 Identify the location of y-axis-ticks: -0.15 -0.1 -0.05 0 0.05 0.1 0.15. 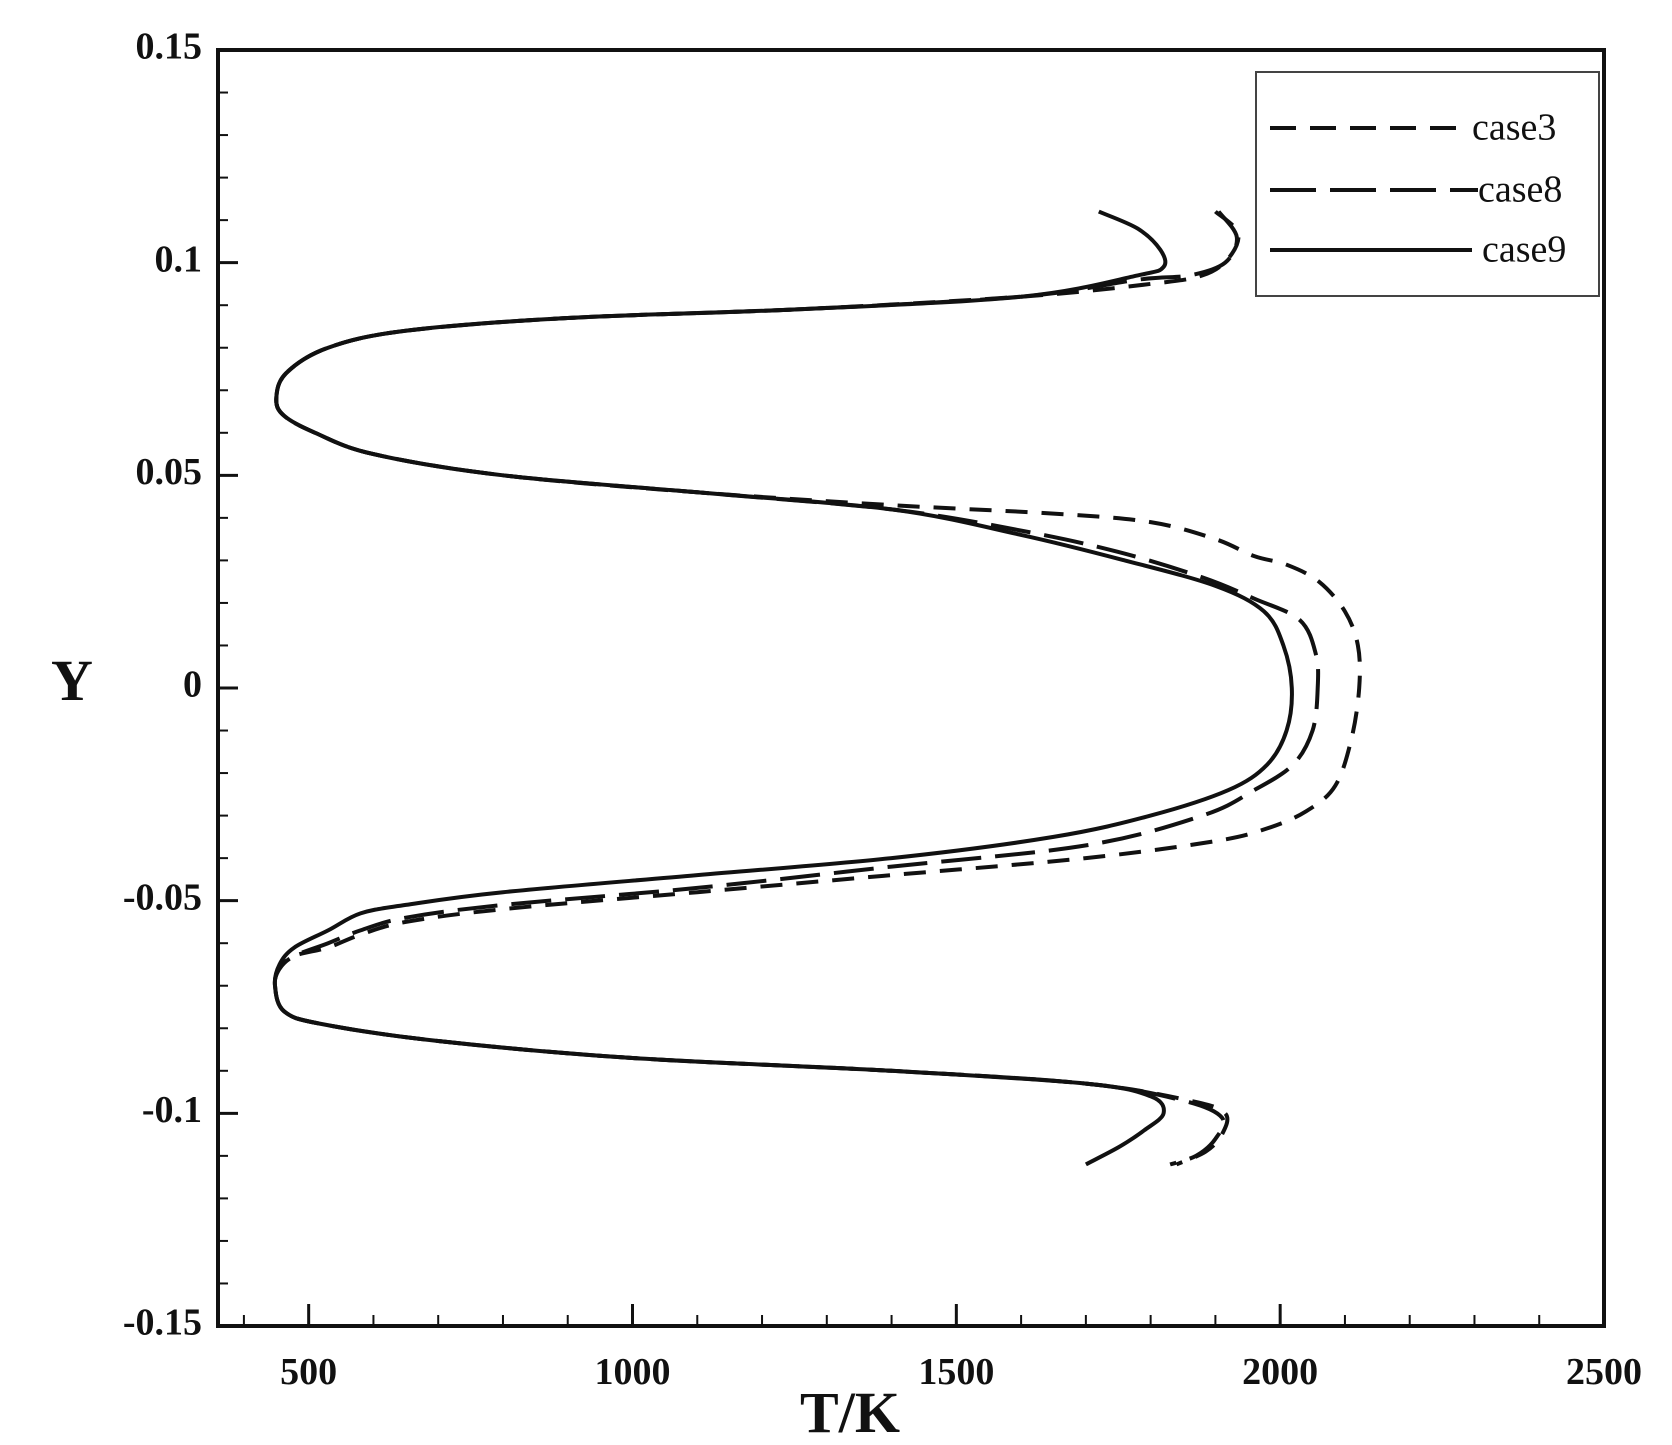
(180, 685).